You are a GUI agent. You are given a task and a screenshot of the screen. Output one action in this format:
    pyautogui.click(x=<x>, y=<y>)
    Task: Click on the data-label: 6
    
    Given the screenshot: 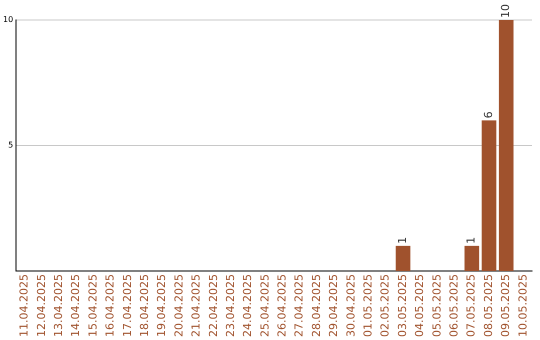 What is the action you would take?
    pyautogui.click(x=488, y=114)
    